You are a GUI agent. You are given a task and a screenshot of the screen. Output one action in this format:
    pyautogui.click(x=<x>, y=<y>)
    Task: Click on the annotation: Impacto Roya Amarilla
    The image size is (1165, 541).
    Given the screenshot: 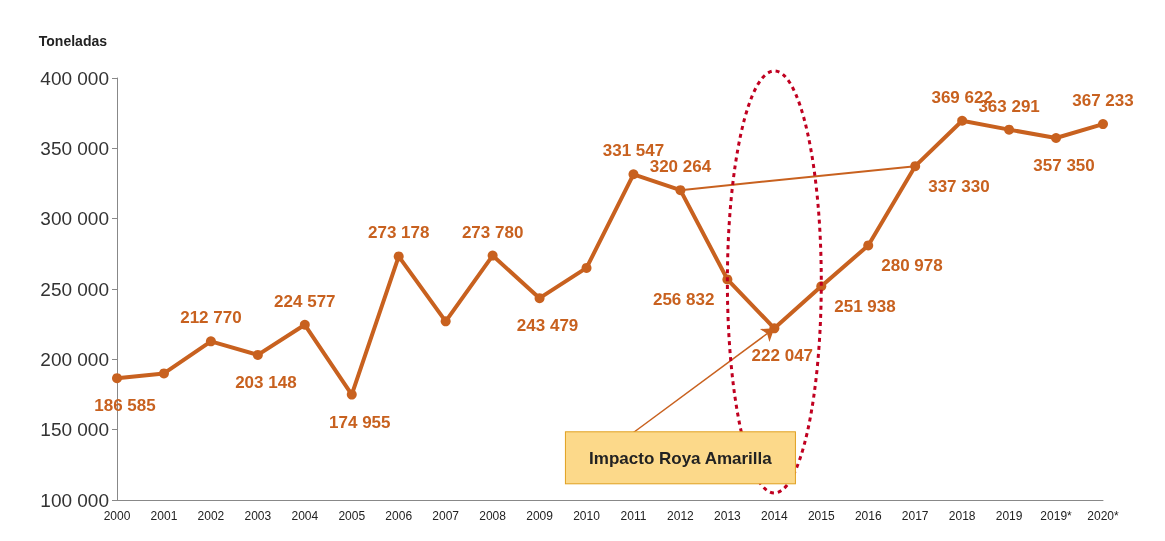 What is the action you would take?
    pyautogui.click(x=681, y=458)
    